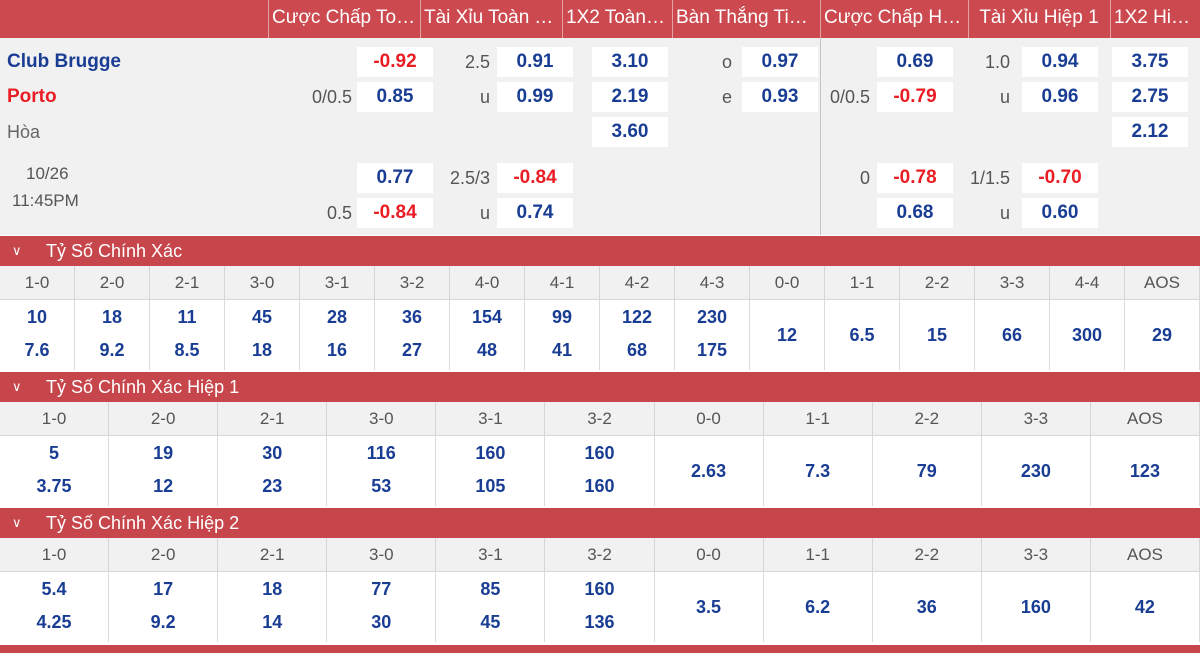 The height and width of the screenshot is (653, 1200). I want to click on odds-button: 0.93, so click(780, 97).